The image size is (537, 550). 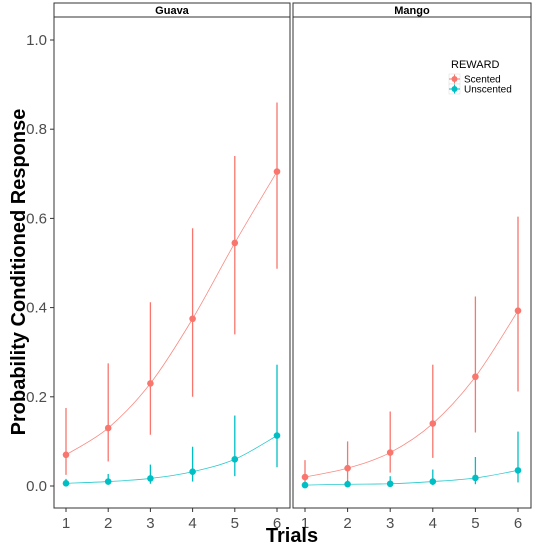 What do you see at coordinates (488, 90) in the screenshot?
I see `legend-label: Unscented` at bounding box center [488, 90].